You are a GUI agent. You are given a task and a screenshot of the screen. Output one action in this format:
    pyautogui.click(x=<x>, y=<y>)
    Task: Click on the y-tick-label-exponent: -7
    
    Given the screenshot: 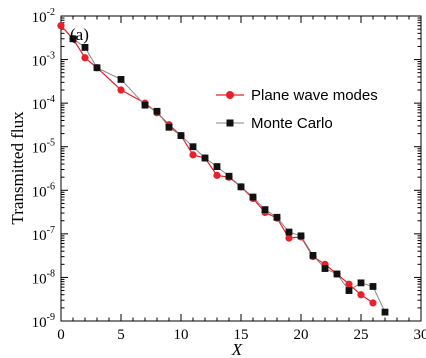 What is the action you would take?
    pyautogui.click(x=51, y=230)
    